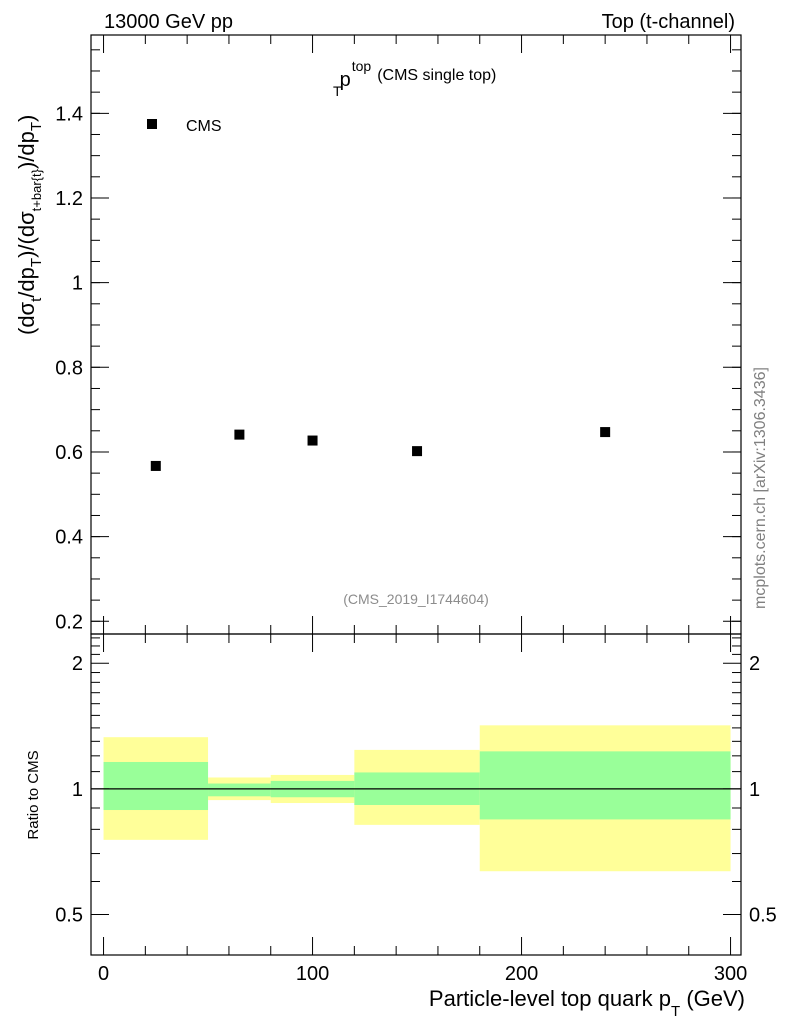 Image resolution: width=786 pixels, height=1029 pixels. Describe the element at coordinates (587, 1003) in the screenshot. I see `x-axis-label: Particle-level top quark pT (GeV)` at that location.